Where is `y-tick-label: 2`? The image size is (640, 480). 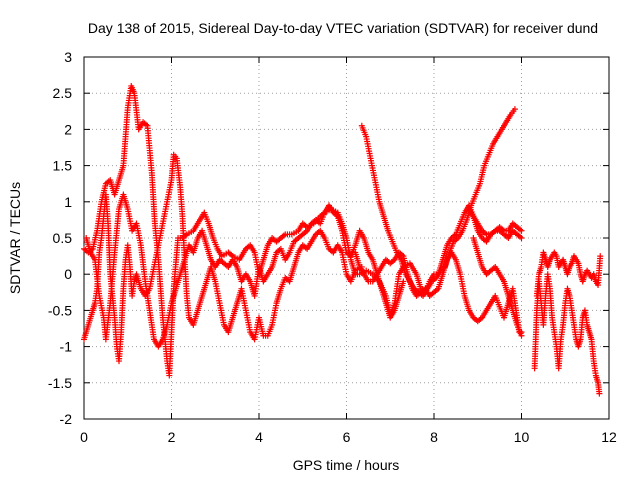 y-tick-label: 2 is located at coordinates (68, 129).